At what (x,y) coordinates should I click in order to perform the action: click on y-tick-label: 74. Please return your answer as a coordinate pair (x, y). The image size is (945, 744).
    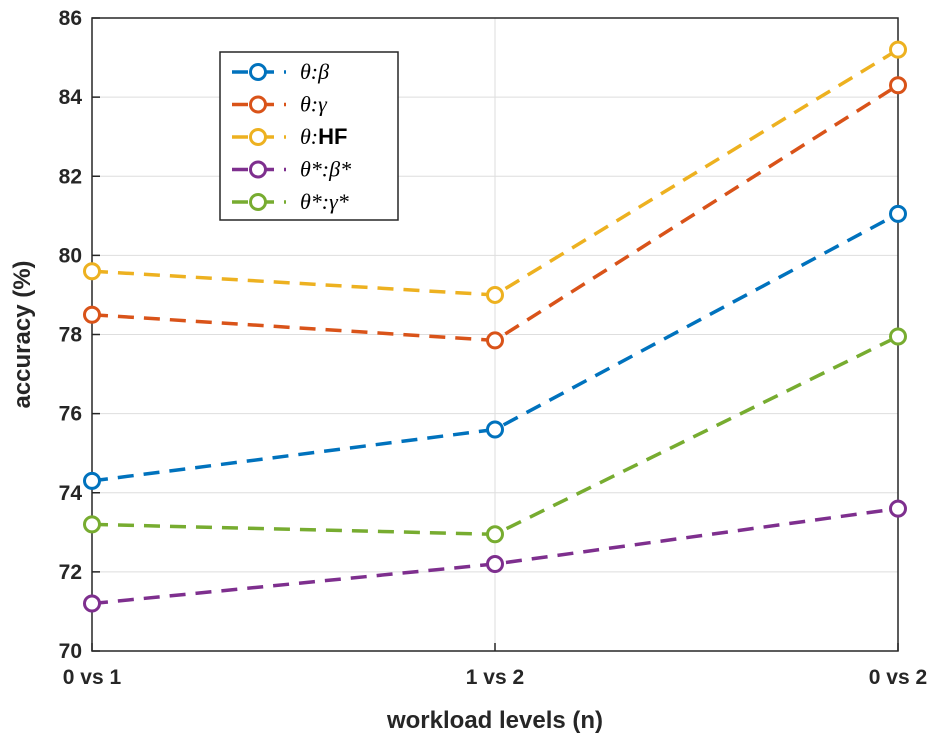
    Looking at the image, I should click on (71, 493).